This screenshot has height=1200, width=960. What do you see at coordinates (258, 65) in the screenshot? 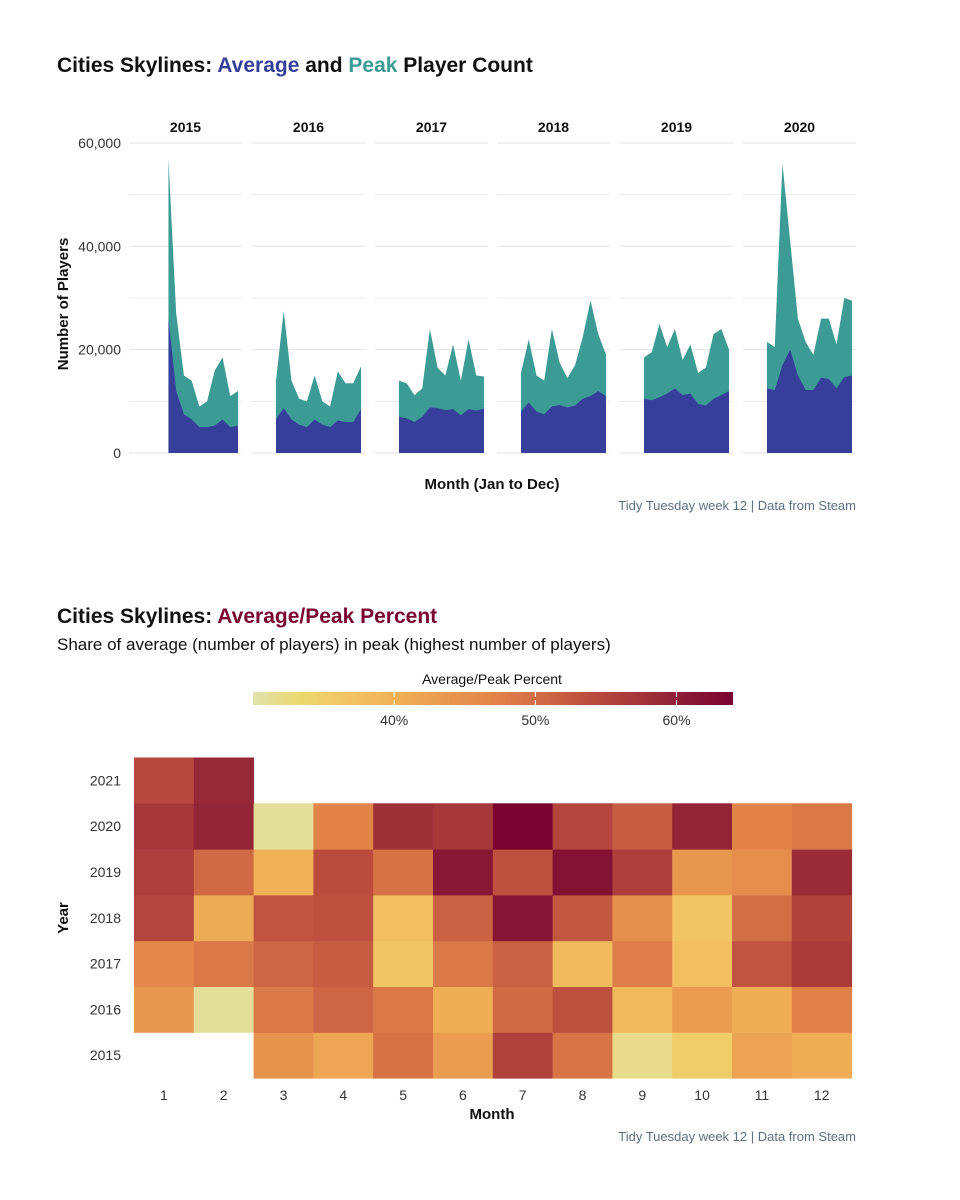
I see `title-average-word: Average` at bounding box center [258, 65].